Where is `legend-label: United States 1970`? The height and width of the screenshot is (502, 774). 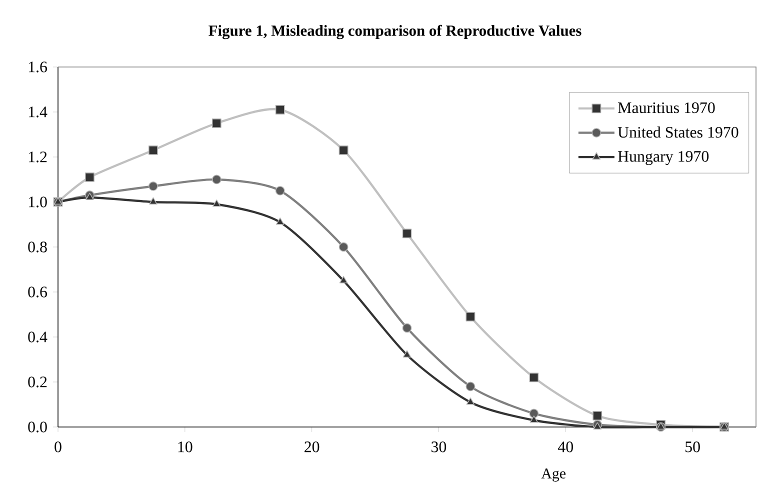
legend-label: United States 1970 is located at coordinates (678, 132).